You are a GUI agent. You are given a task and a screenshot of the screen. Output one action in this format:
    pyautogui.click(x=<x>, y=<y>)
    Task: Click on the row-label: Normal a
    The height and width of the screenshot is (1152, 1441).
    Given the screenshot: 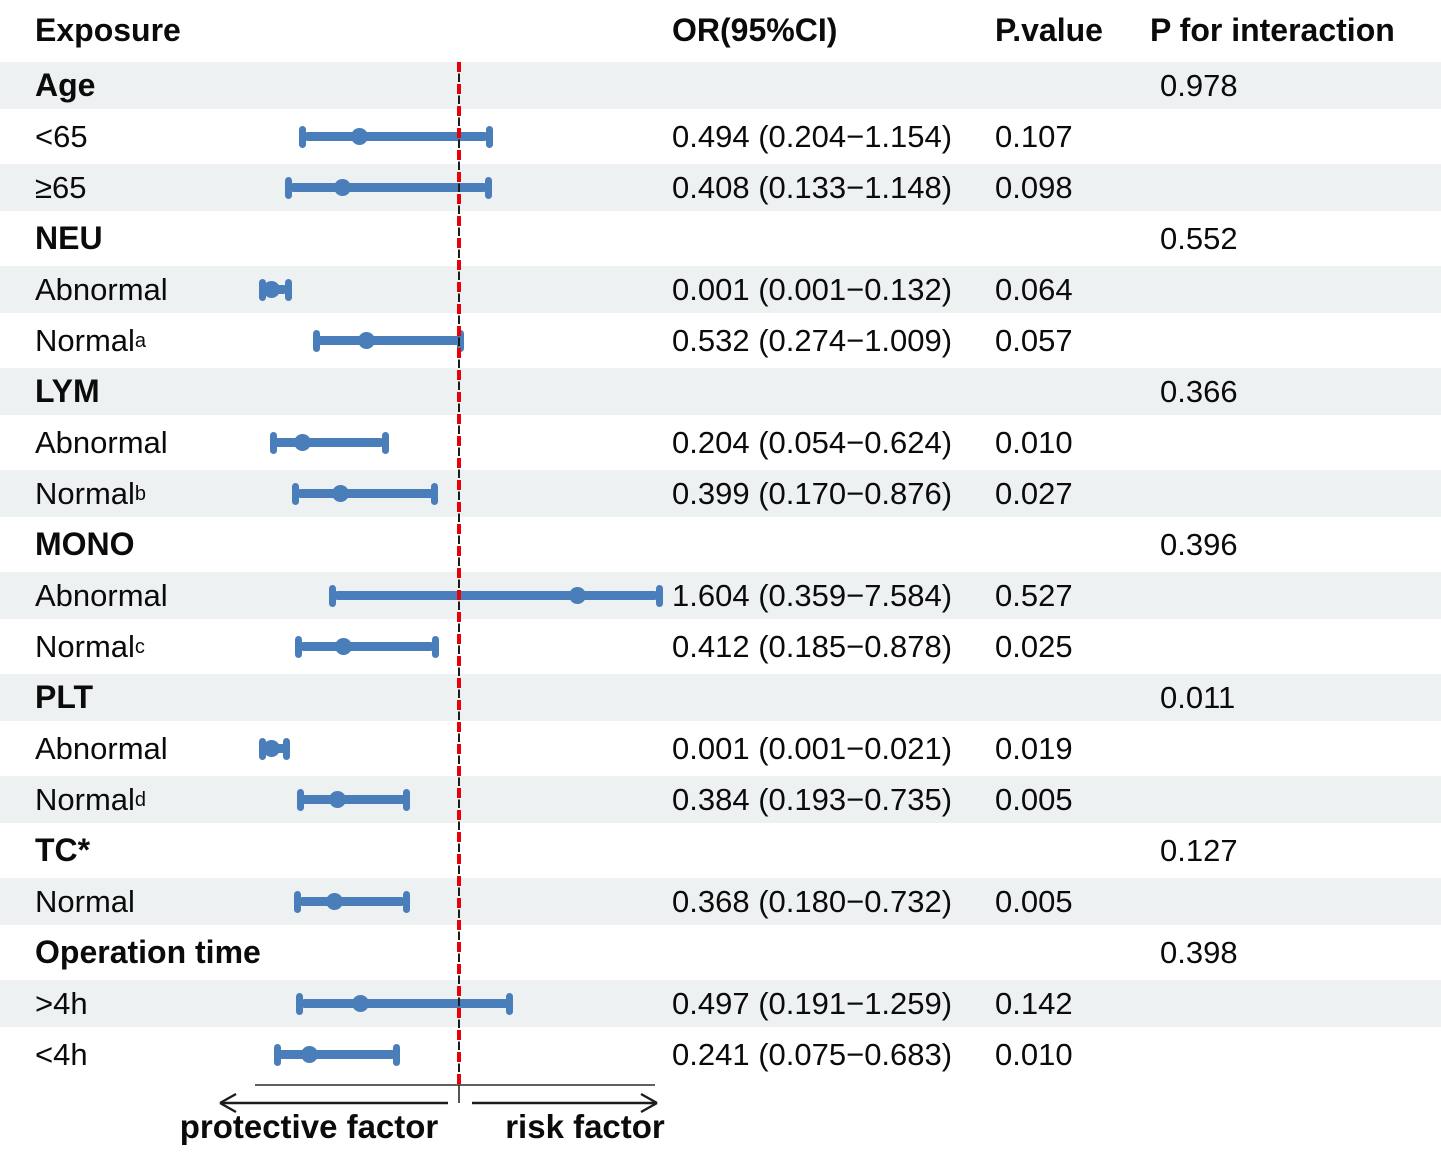 What is the action you would take?
    pyautogui.click(x=91, y=340)
    